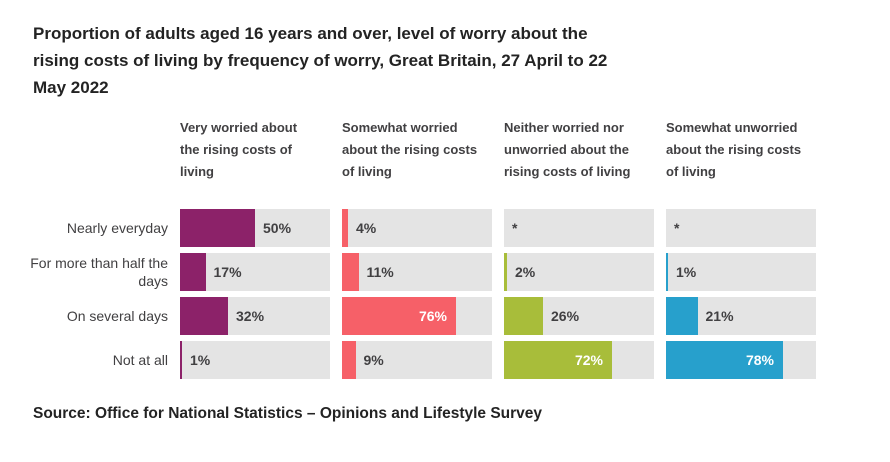  What do you see at coordinates (558, 360) in the screenshot?
I see `bar: 72%` at bounding box center [558, 360].